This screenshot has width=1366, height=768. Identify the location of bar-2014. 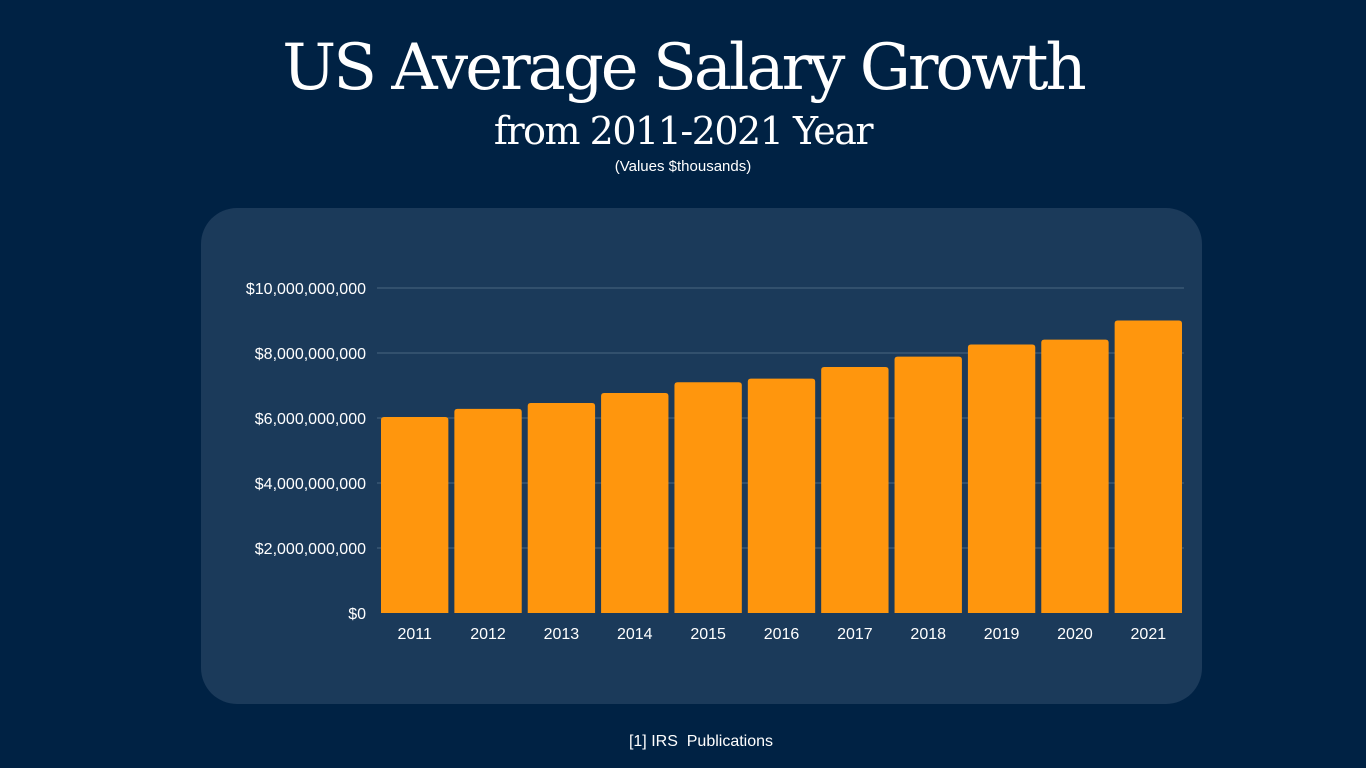
(635, 502).